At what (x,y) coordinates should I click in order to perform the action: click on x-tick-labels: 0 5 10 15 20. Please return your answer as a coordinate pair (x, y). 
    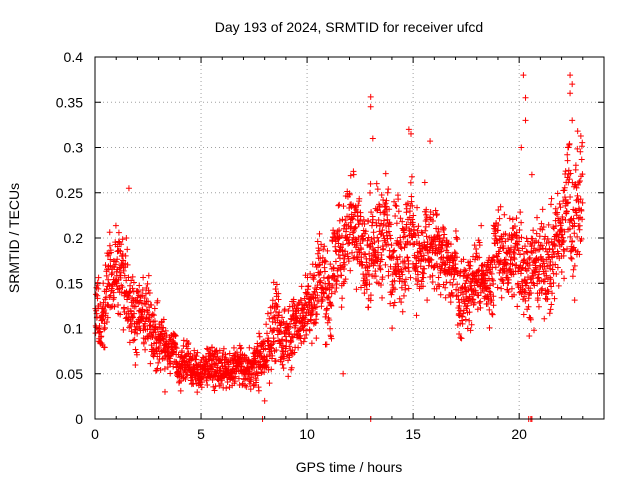
    Looking at the image, I should click on (309, 434).